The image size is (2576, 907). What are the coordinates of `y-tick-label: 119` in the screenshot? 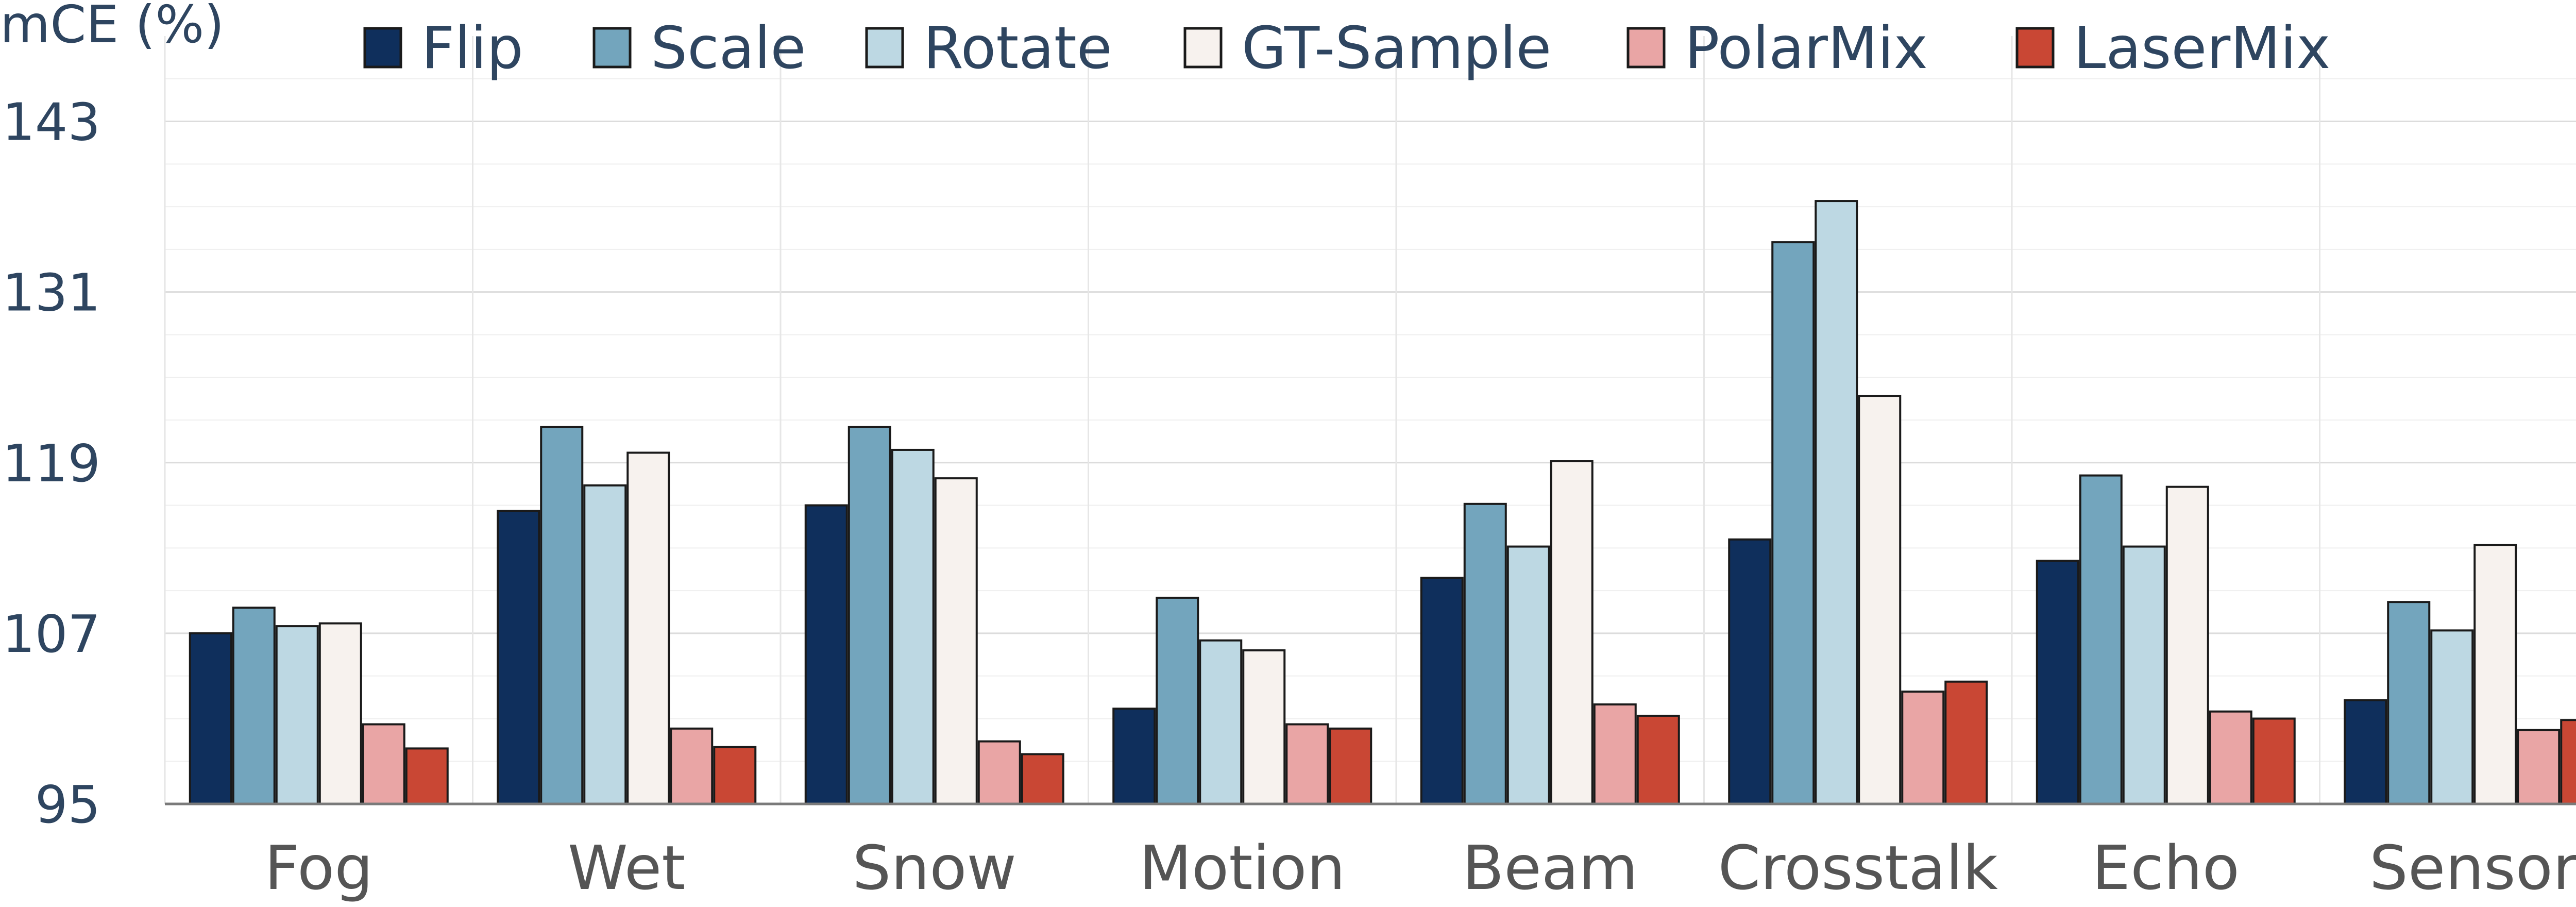 It's located at (51, 464).